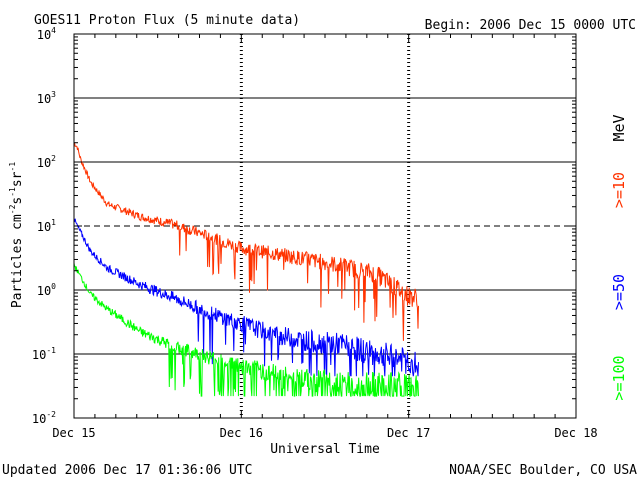  Describe the element at coordinates (530, 25) in the screenshot. I see `begin-date: Begin: 2006 Dec 15 0000 UTC` at that location.